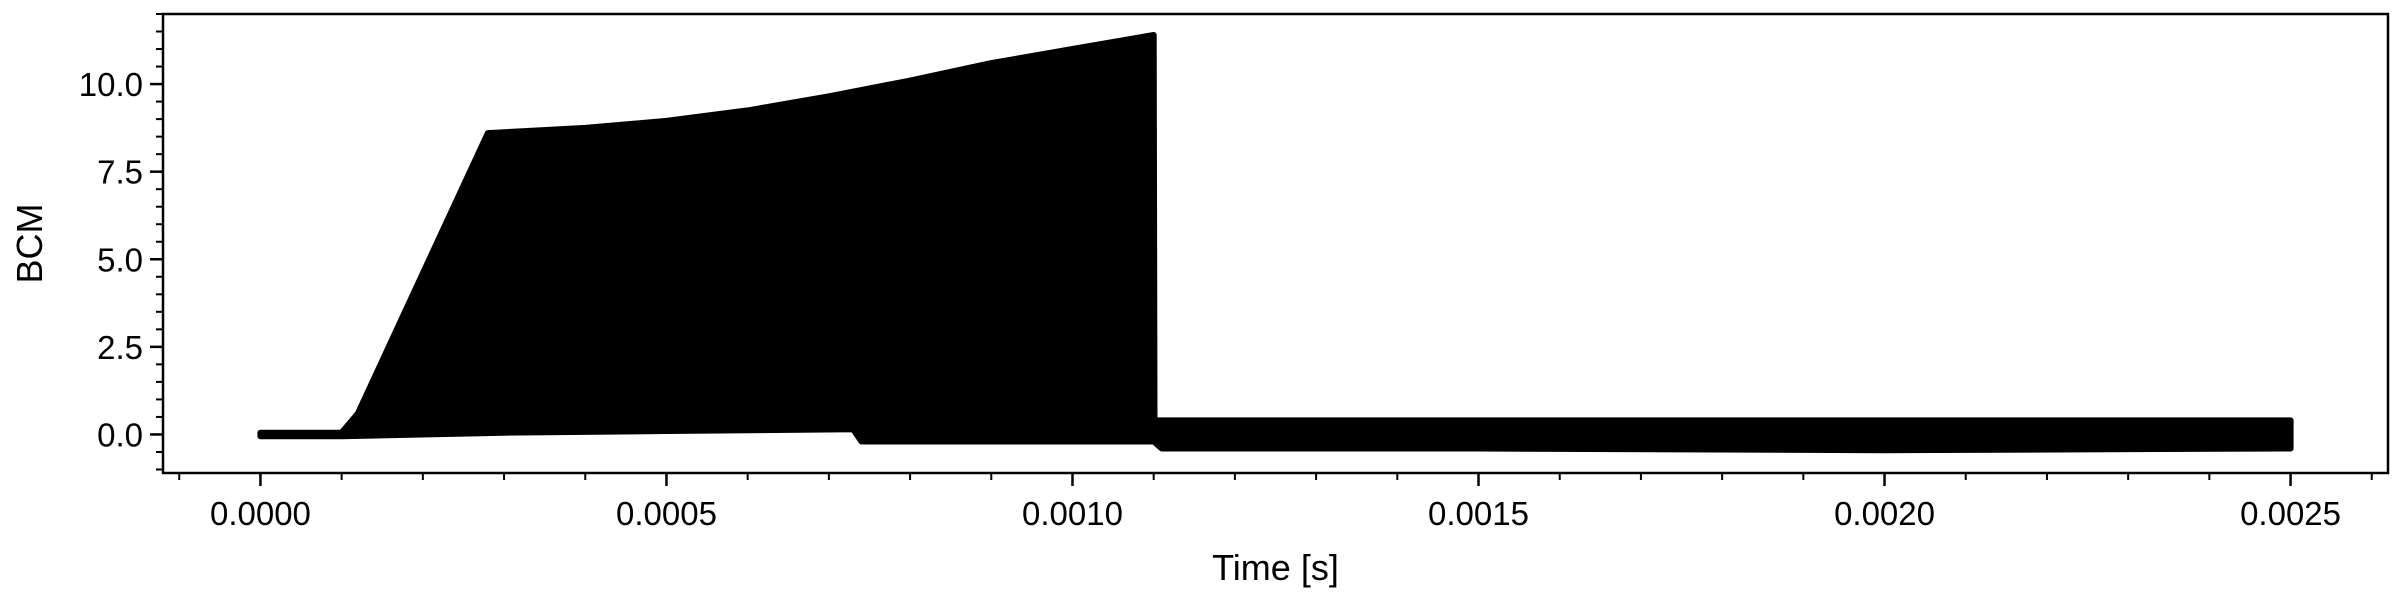  I want to click on x-tick-label: 0.0000, so click(260, 513).